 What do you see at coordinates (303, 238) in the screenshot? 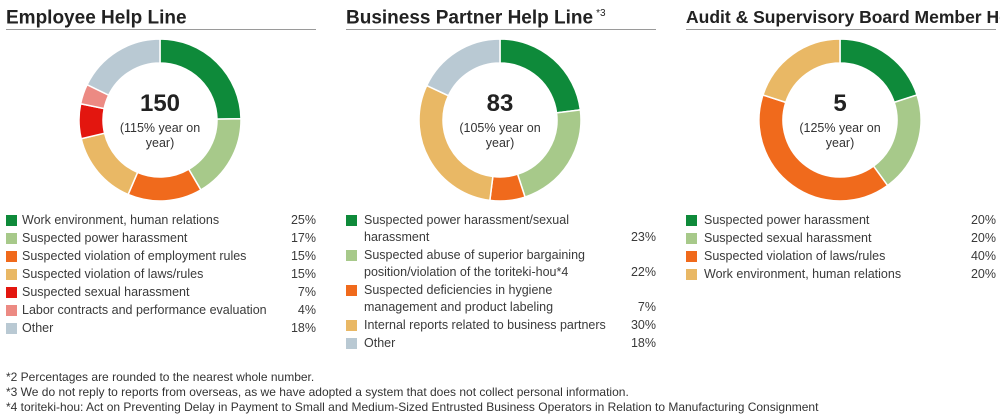
I see `legend-percentage: 17%` at bounding box center [303, 238].